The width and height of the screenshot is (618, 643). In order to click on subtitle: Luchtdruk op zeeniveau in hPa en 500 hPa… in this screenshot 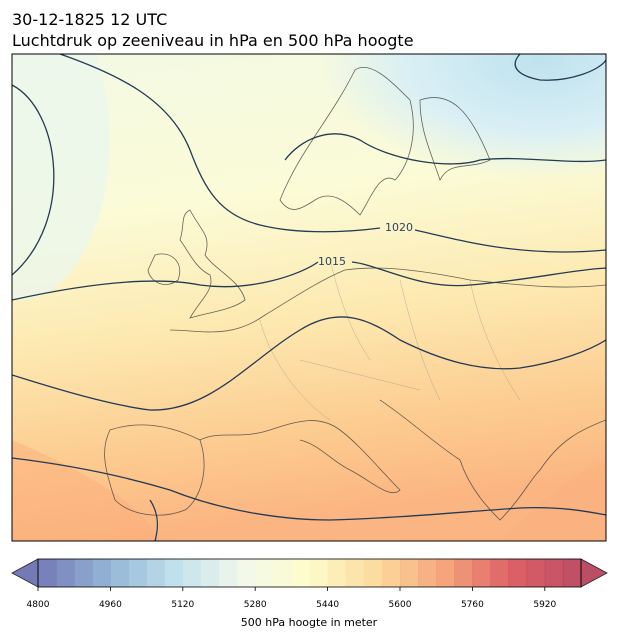, I will do `click(213, 40)`.